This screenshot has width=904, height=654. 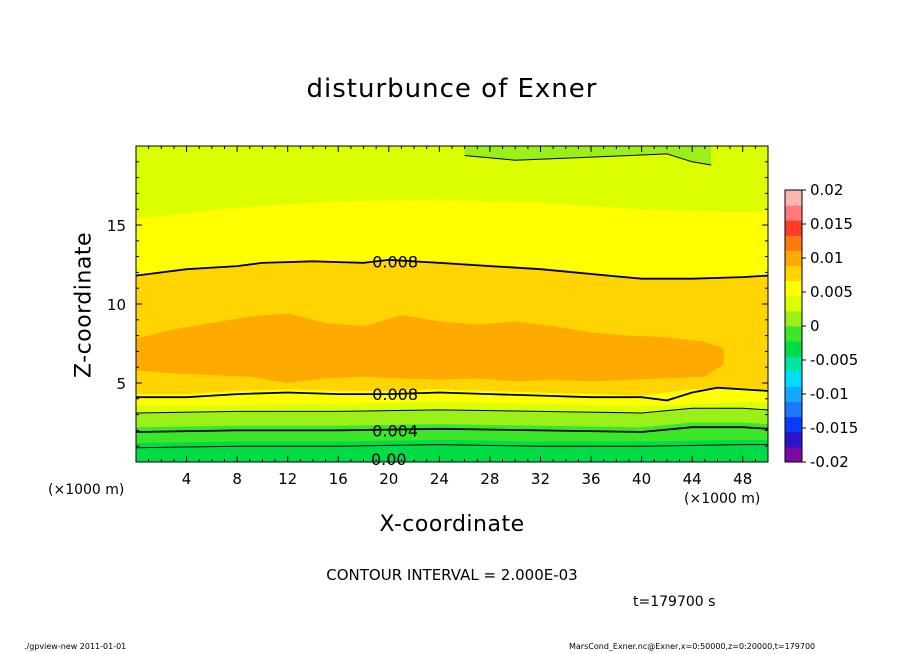 What do you see at coordinates (338, 479) in the screenshot?
I see `x-tick-label: 16` at bounding box center [338, 479].